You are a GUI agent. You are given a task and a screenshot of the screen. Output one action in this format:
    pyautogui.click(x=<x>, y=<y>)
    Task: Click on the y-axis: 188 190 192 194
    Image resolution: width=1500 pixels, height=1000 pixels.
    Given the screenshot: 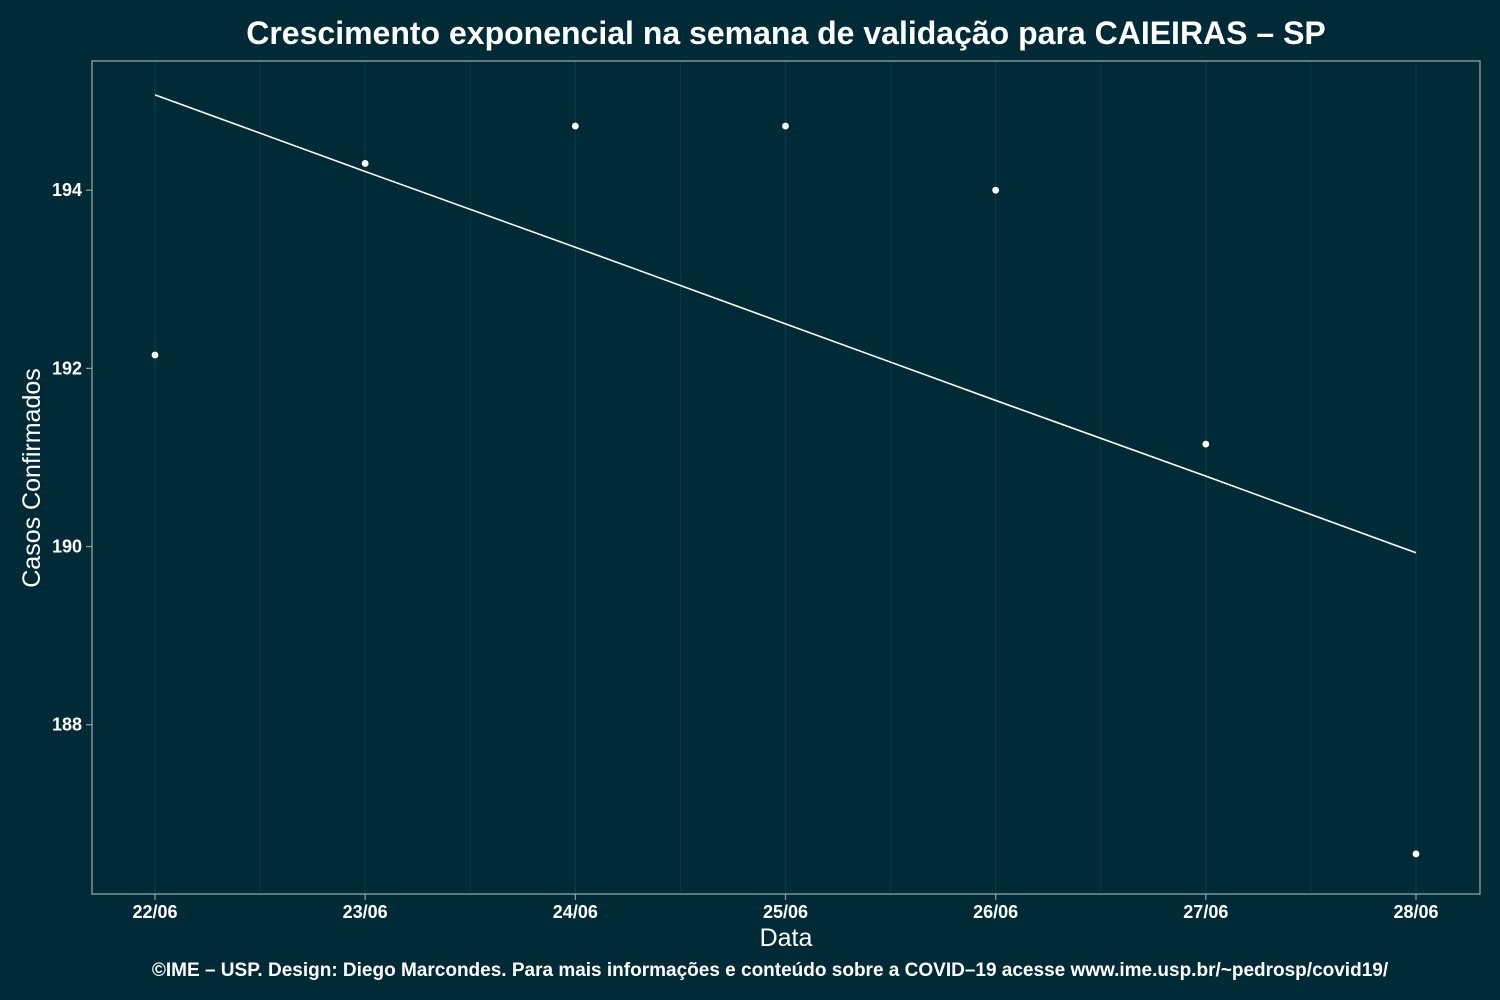 What is the action you would take?
    pyautogui.click(x=72, y=457)
    